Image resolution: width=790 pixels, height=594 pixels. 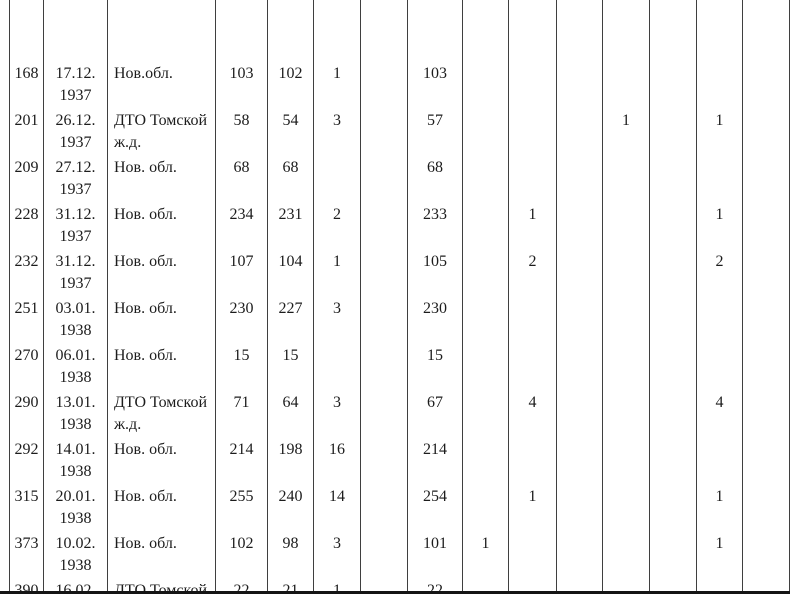 What do you see at coordinates (75, 318) in the screenshot?
I see `date-cell: 03.01. 1938` at bounding box center [75, 318].